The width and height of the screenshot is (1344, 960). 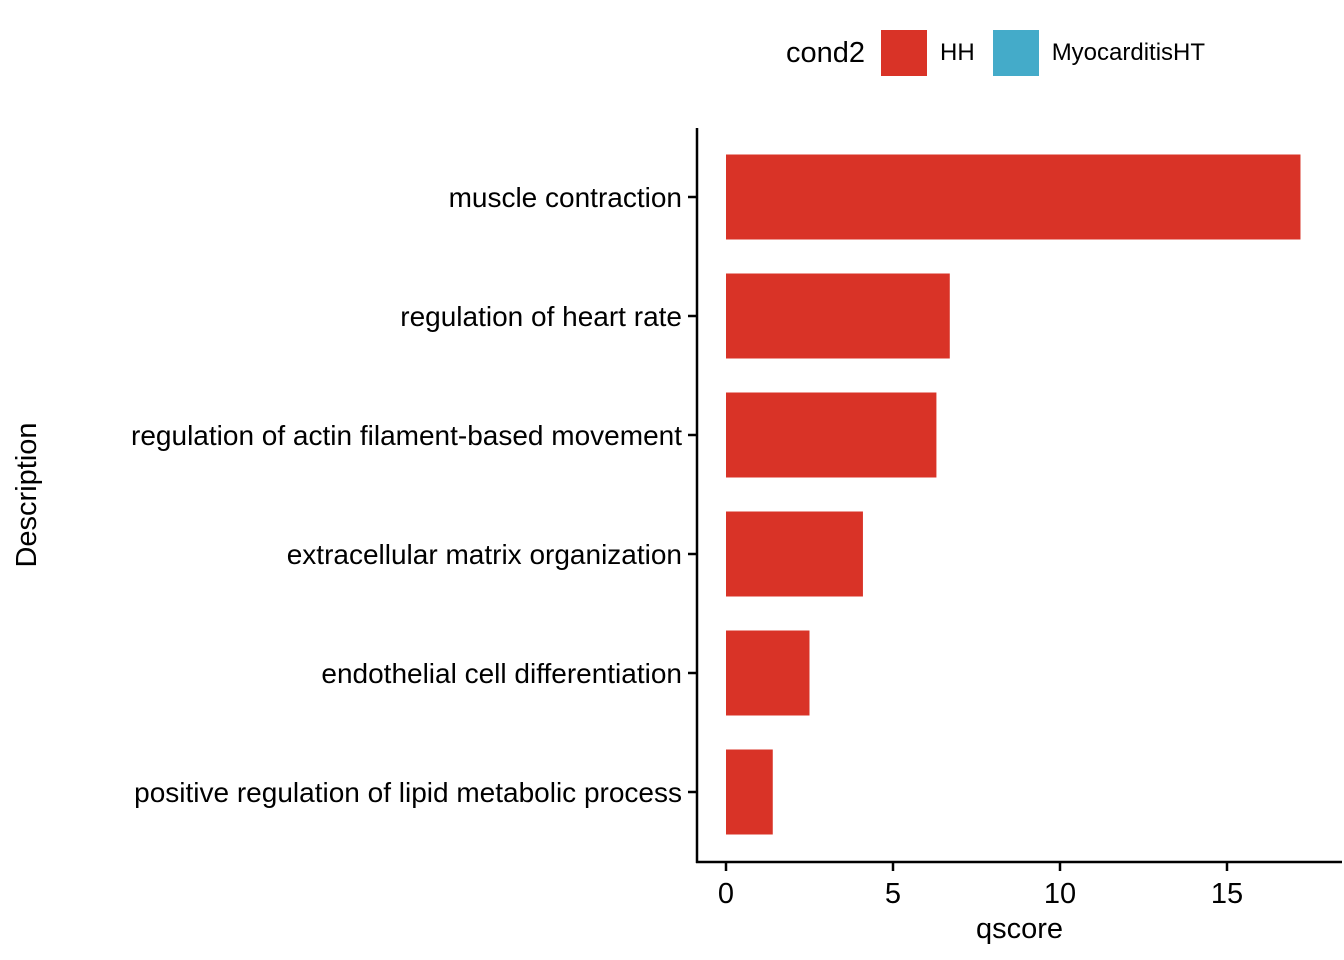 What do you see at coordinates (1015, 53) in the screenshot?
I see `legend-swatch-myocarditisht` at bounding box center [1015, 53].